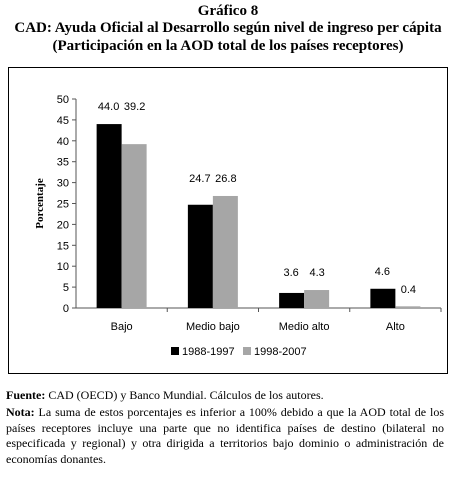 This screenshot has height=478, width=456. What do you see at coordinates (408, 290) in the screenshot?
I see `data-label: 0.4` at bounding box center [408, 290].